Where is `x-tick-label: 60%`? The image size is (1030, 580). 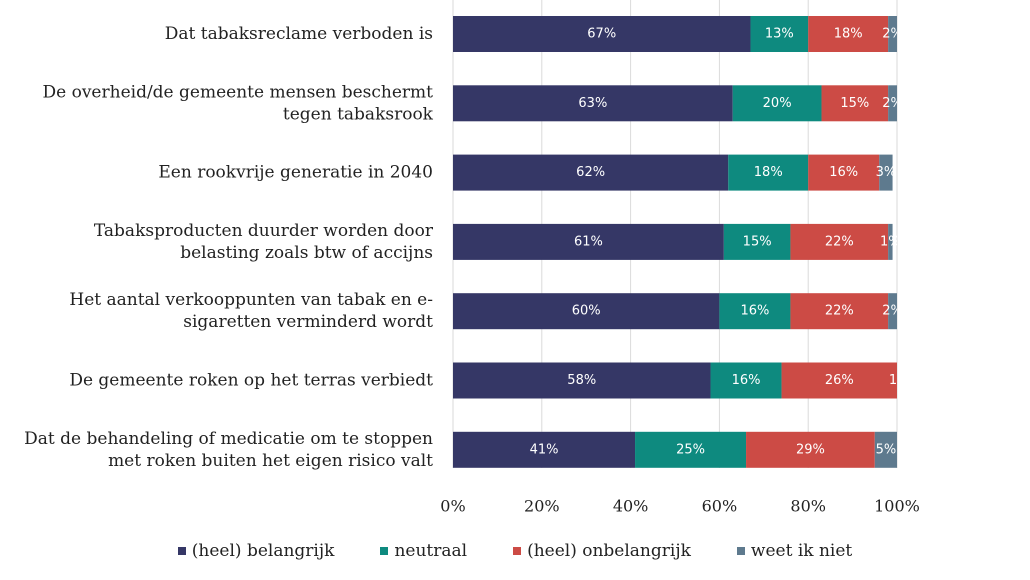 x-tick-label: 60% is located at coordinates (720, 506).